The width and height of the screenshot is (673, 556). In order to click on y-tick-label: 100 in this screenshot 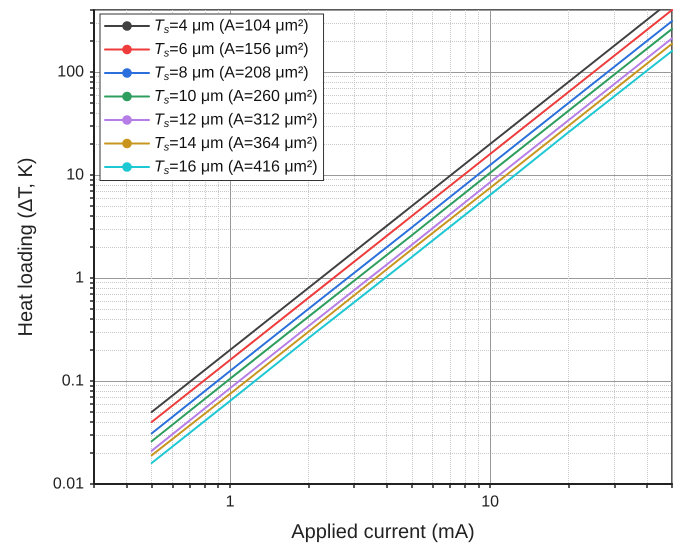, I will do `click(70, 72)`.